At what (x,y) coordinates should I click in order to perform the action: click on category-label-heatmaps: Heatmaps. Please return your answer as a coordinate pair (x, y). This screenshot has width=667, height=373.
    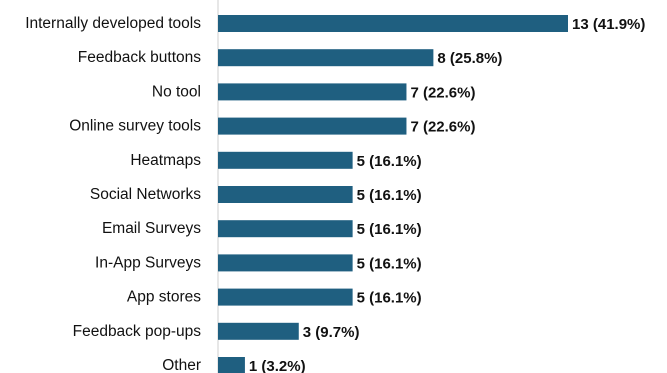
    Looking at the image, I should click on (165, 160).